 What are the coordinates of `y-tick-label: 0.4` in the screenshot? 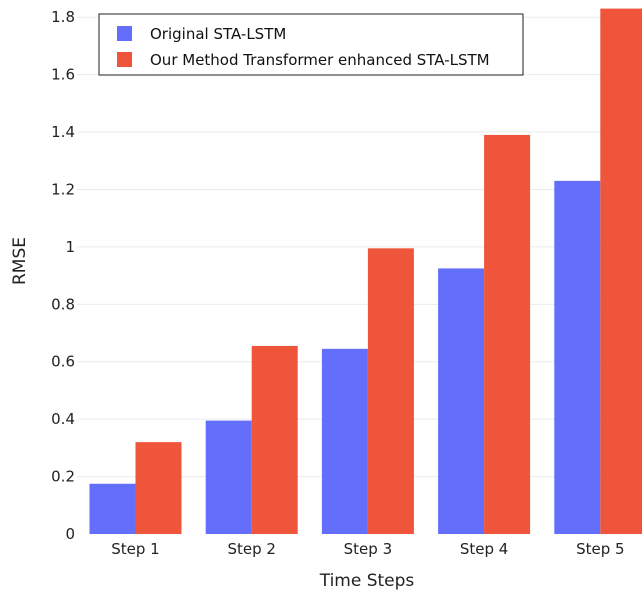 It's located at (63, 419).